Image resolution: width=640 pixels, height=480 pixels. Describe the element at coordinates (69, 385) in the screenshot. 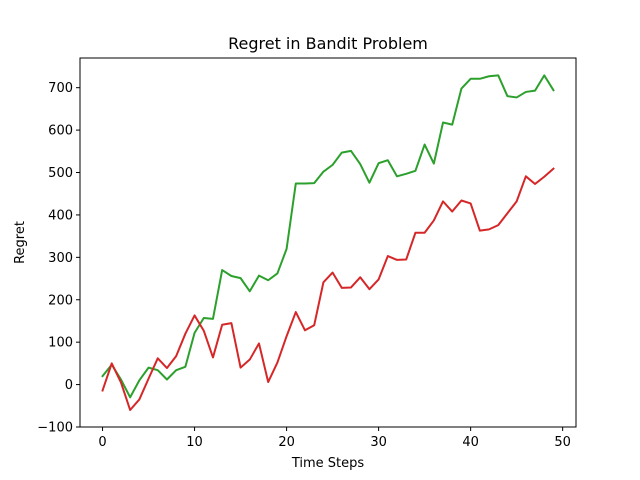

I see `y-tick-label: 0` at that location.